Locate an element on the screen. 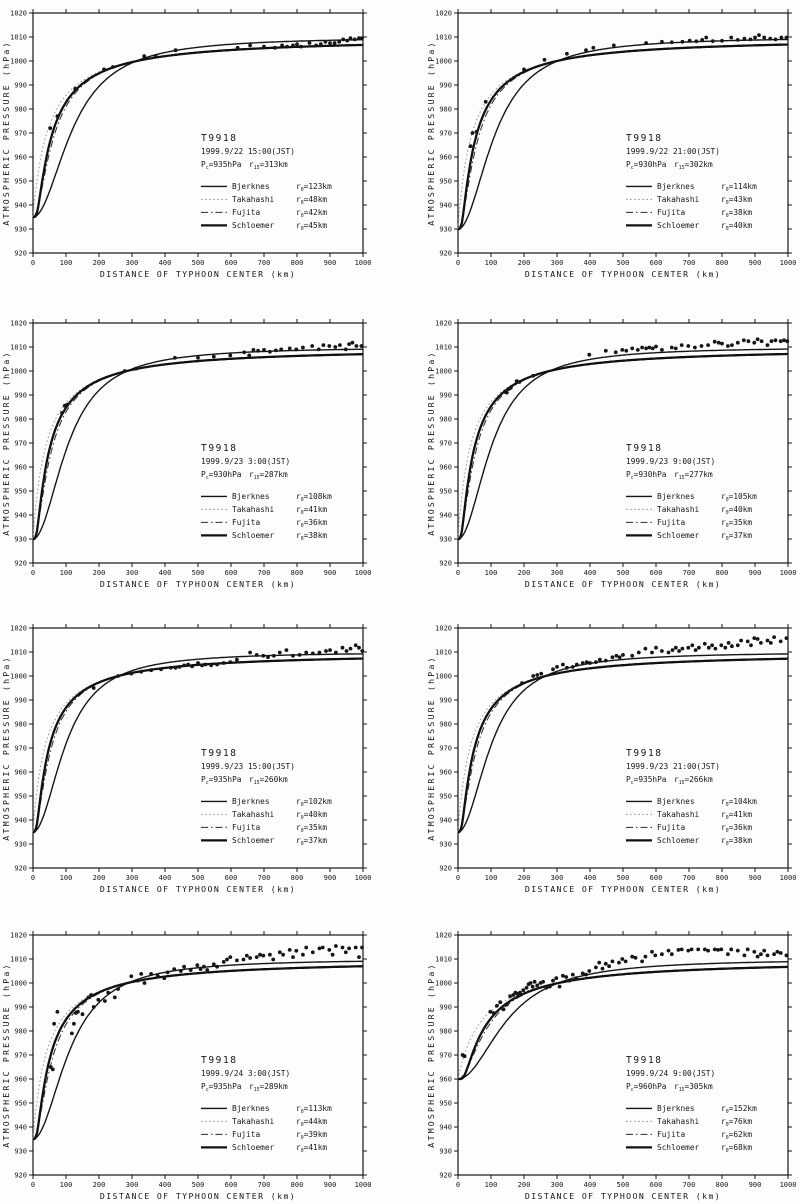 The height and width of the screenshot is (1204, 800). wind-radius-label: r15=313km is located at coordinates (268, 165).